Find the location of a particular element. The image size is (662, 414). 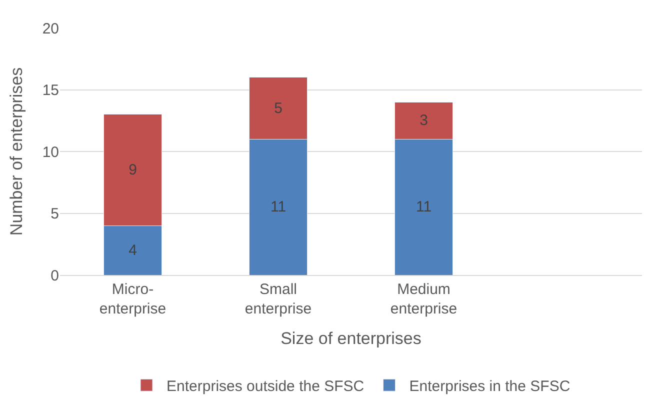

data-label: 3 is located at coordinates (424, 121).